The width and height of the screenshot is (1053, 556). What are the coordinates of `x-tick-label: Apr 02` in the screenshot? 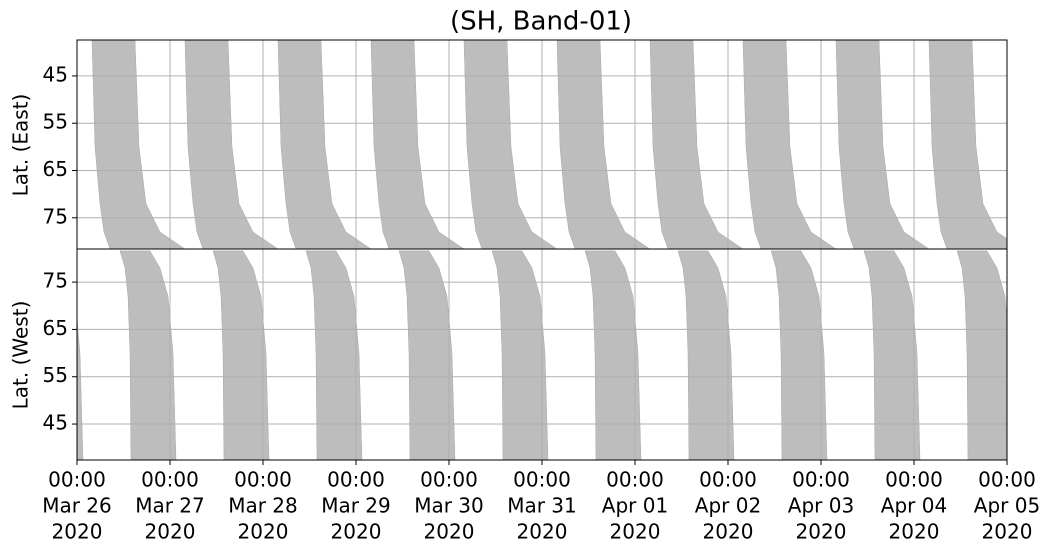 It's located at (728, 506).